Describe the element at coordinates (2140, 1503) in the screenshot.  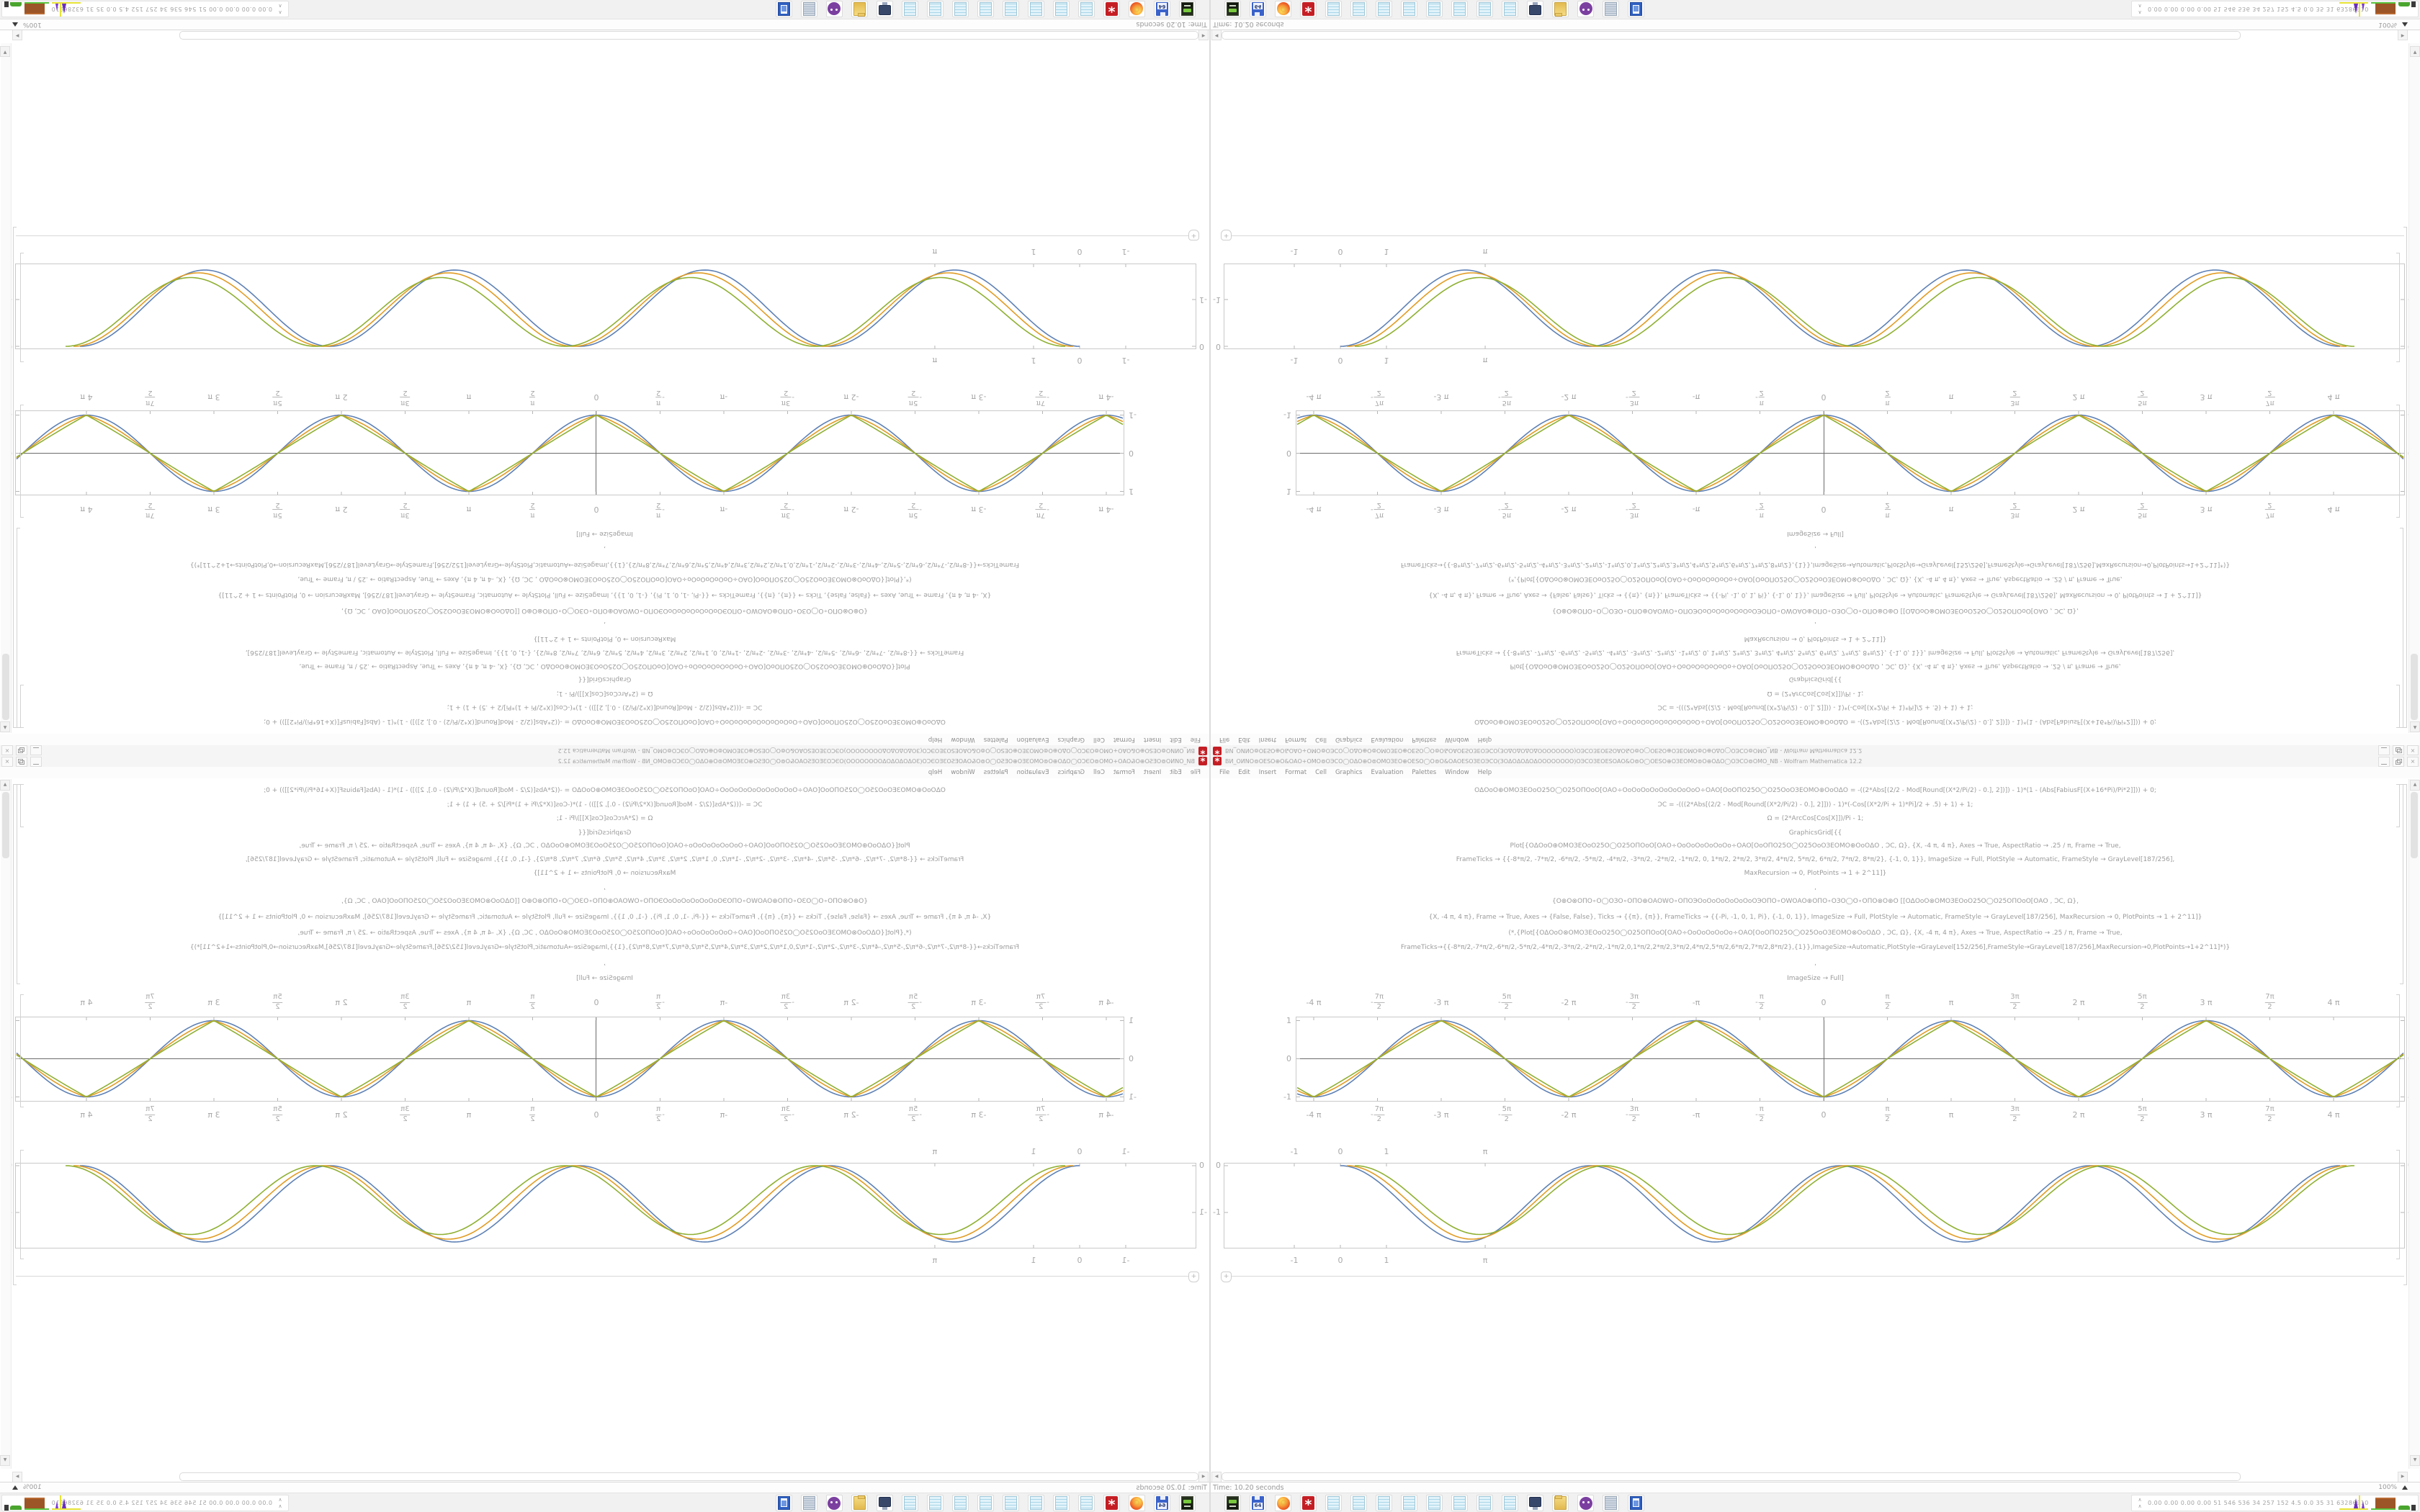
I see `tray-expand-icon: ∧ ∧` at that location.